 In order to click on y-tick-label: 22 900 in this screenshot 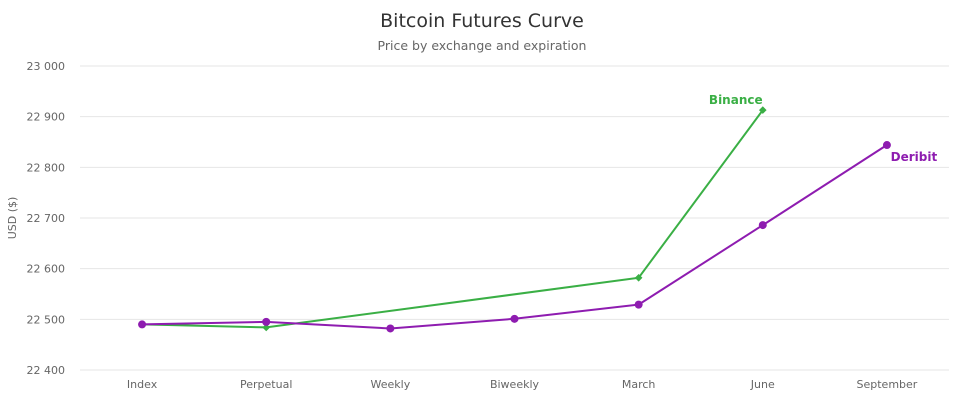, I will do `click(46, 117)`.